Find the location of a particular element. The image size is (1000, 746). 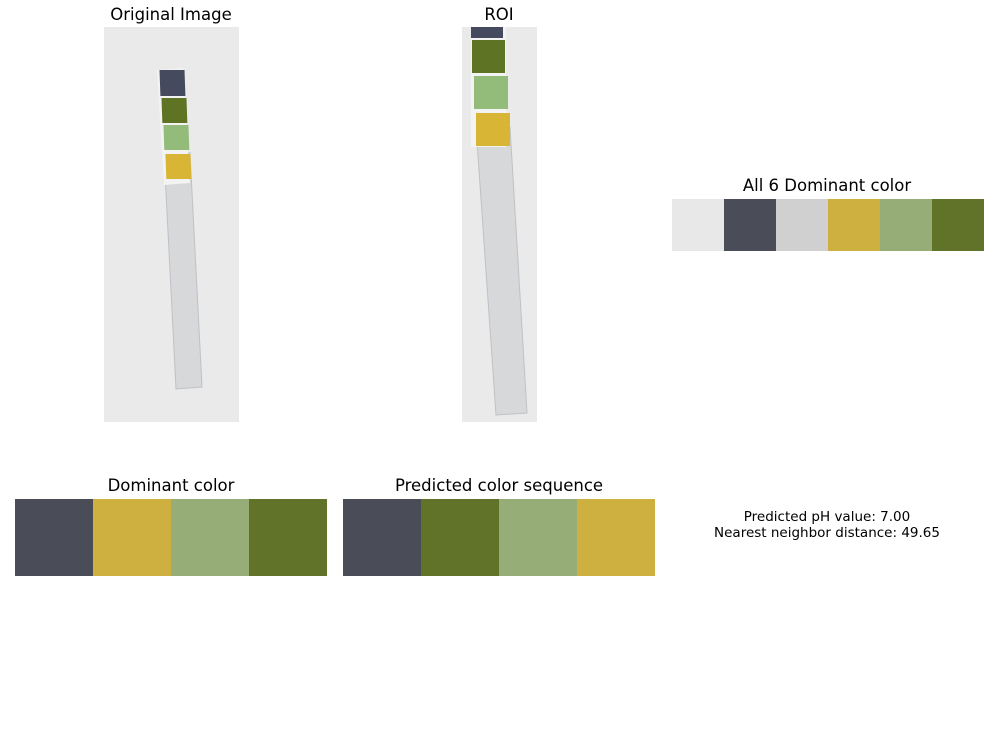

original-image is located at coordinates (171, 224).